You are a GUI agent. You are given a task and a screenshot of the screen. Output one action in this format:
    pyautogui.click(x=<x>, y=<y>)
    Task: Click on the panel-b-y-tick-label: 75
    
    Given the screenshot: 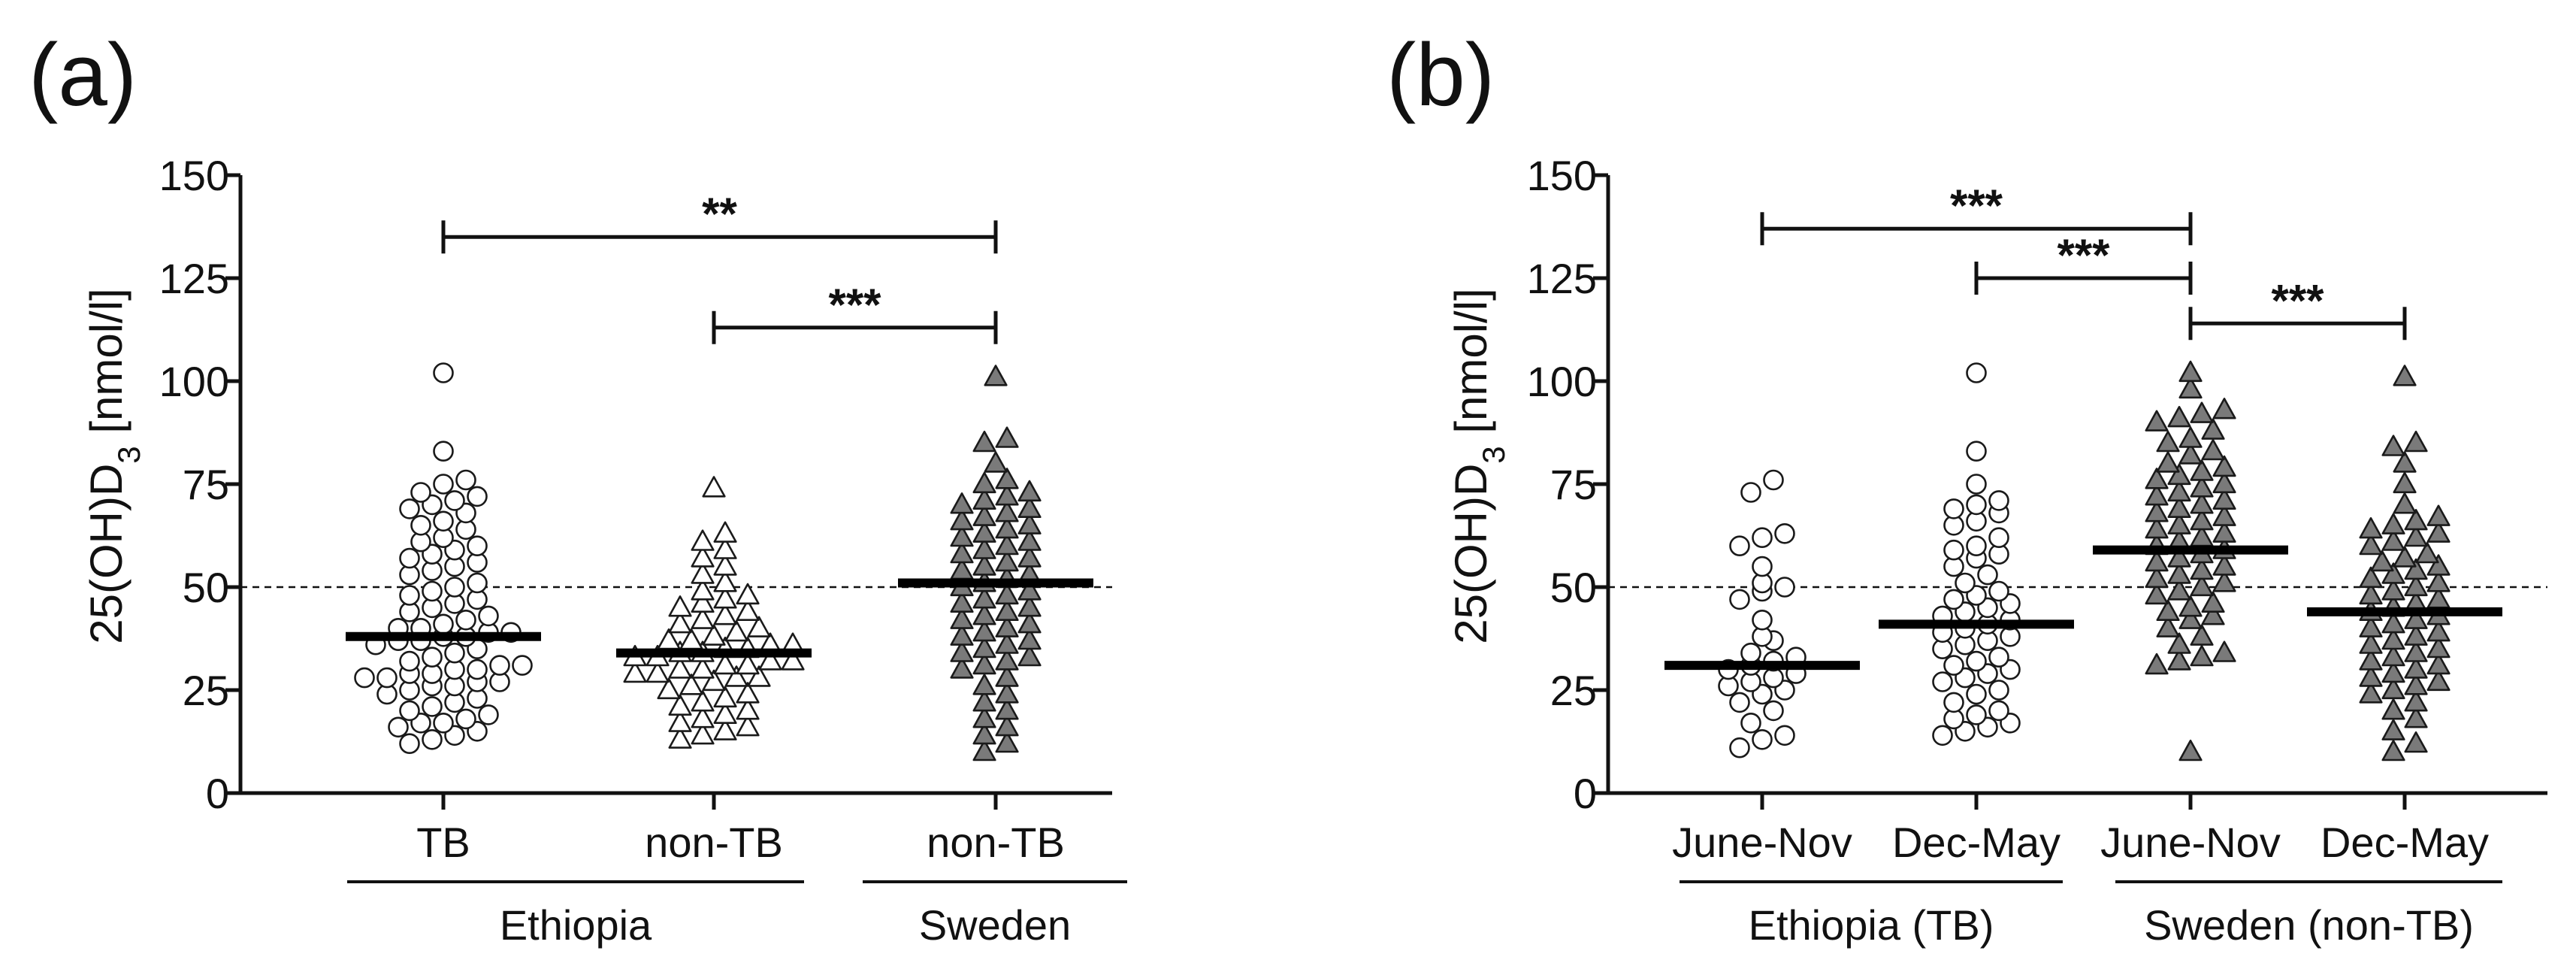 What is the action you would take?
    pyautogui.click(x=1574, y=484)
    